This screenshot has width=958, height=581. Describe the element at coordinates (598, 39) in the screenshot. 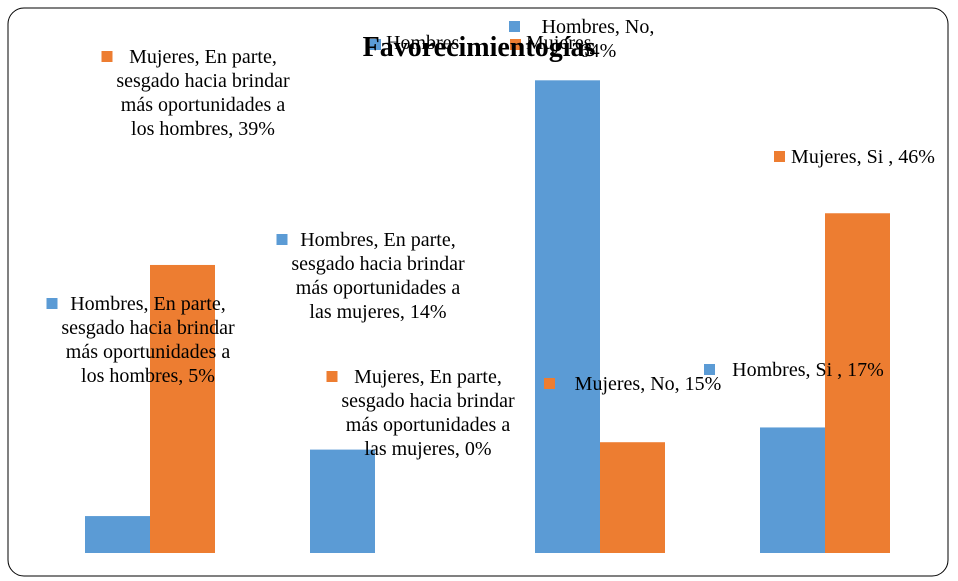

I see `data-label: Hombres, No, 64%` at that location.